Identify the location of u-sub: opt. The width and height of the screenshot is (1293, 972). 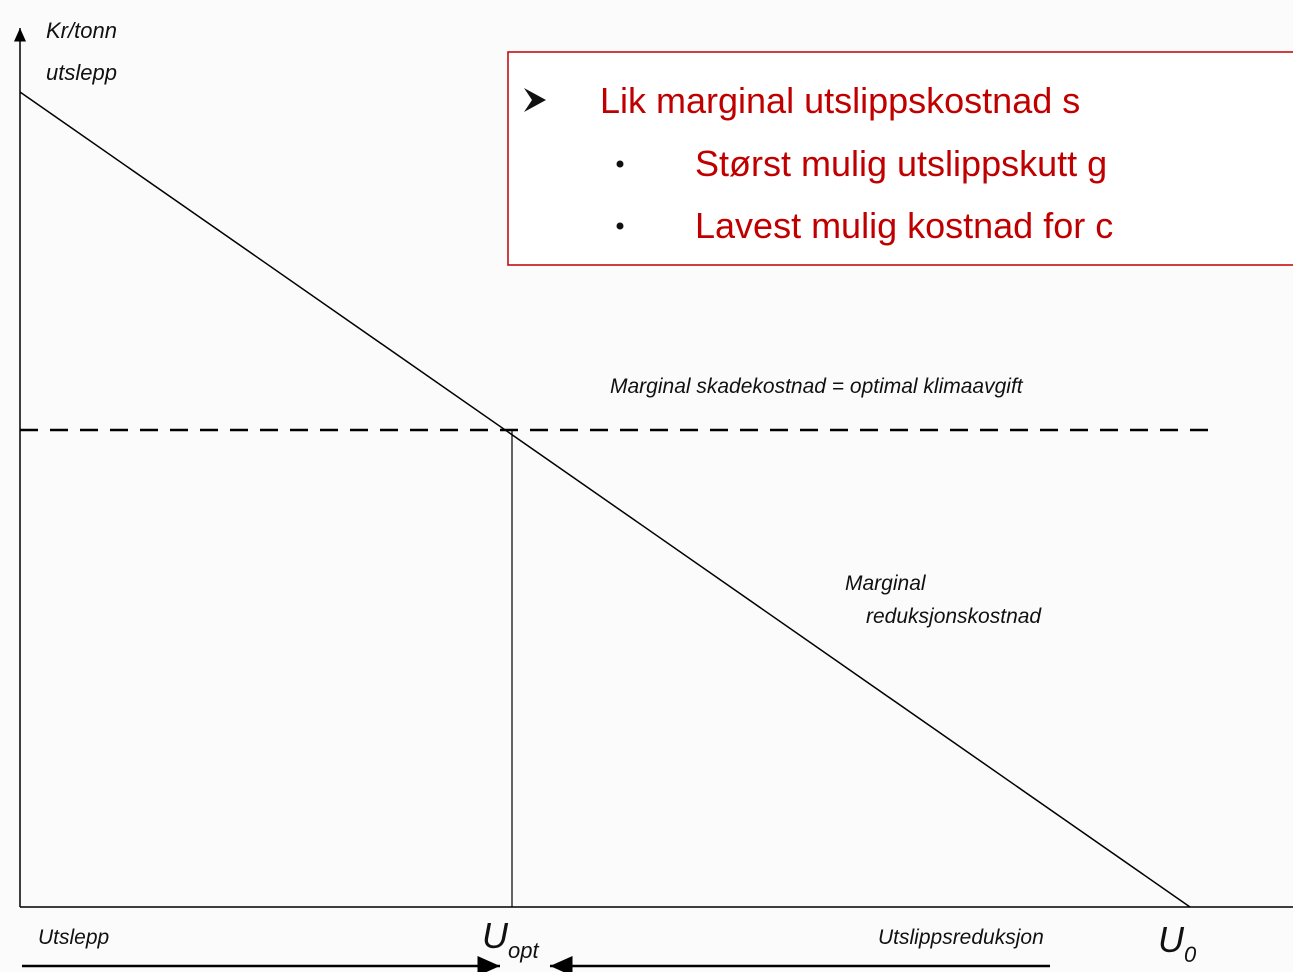
(523, 950).